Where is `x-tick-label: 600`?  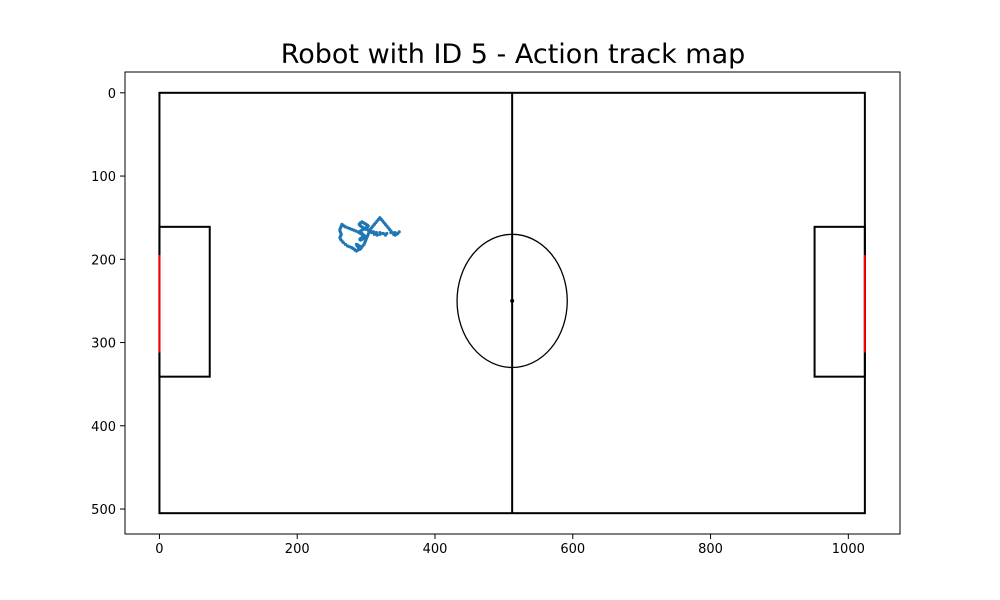
x-tick-label: 600 is located at coordinates (572, 549).